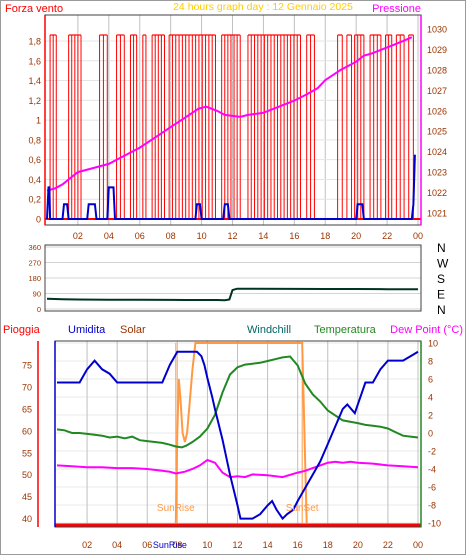  What do you see at coordinates (437, 50) in the screenshot?
I see `right-tick-label: 1029` at bounding box center [437, 50].